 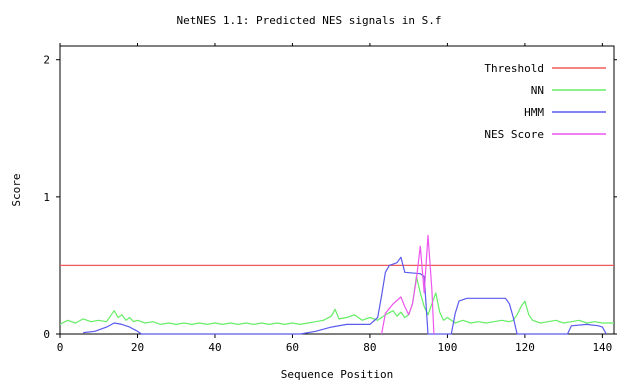 What do you see at coordinates (309, 20) in the screenshot?
I see `chart-title: NetNES 1.1: Predicted NES signals in S.f` at bounding box center [309, 20].